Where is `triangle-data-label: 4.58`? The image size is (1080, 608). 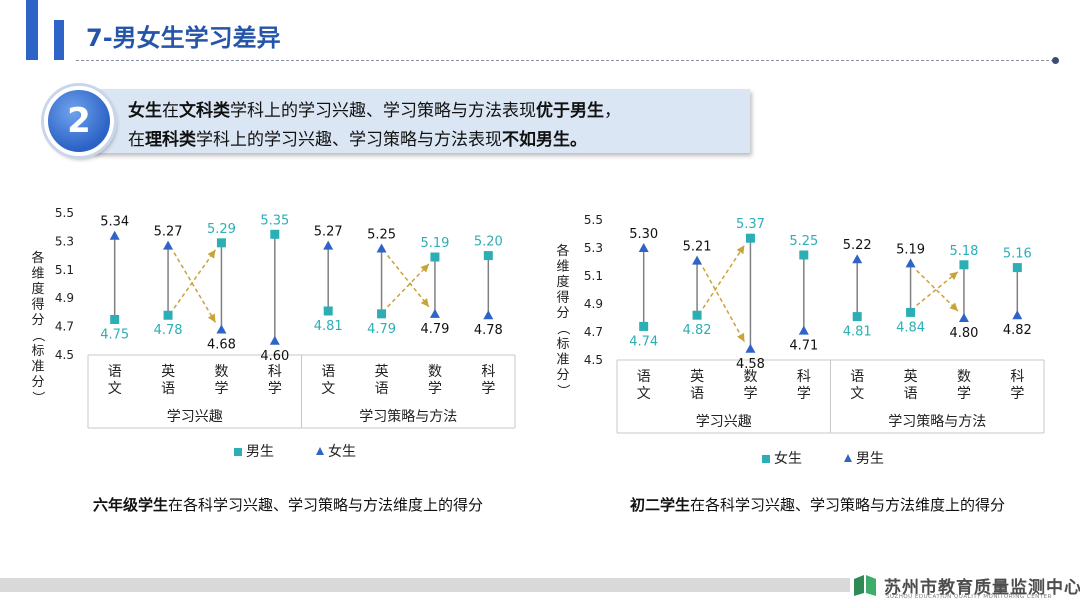
triangle-data-label: 4.58 is located at coordinates (750, 364).